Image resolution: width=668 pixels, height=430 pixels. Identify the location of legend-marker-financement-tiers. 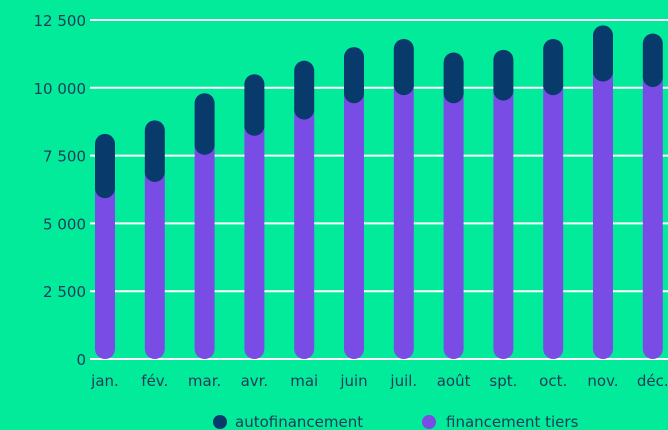
(429, 422).